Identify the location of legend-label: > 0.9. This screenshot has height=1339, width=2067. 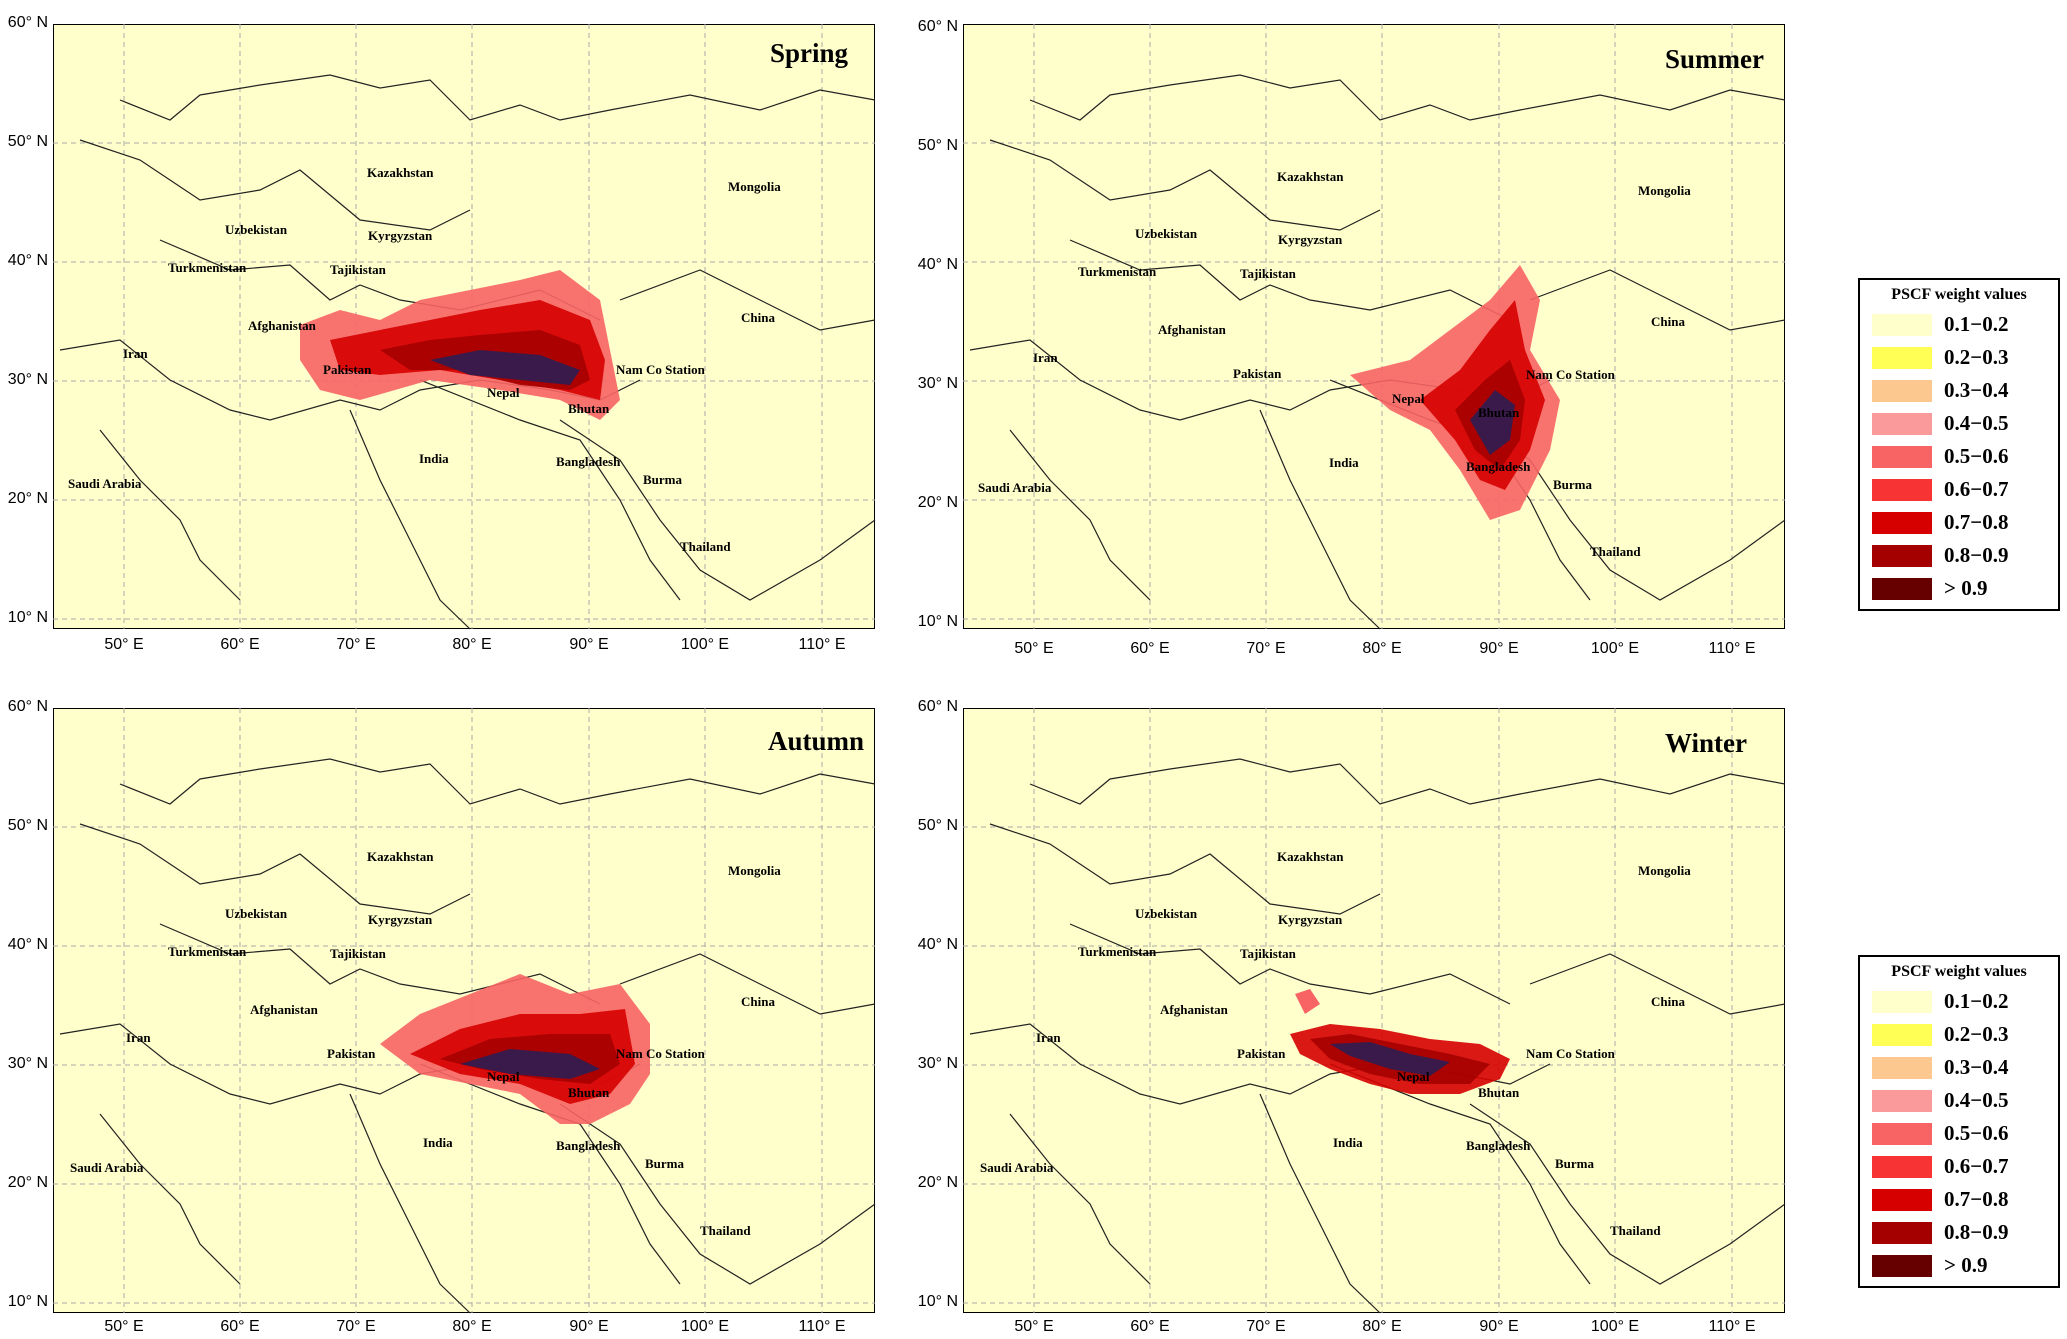
(1966, 1265).